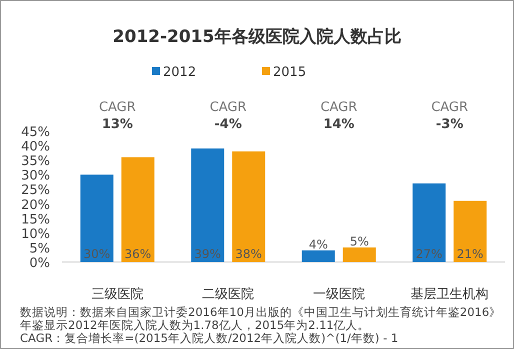 The image size is (514, 349). Describe the element at coordinates (209, 338) in the screenshot. I see `text: CAGR：复合增长率=(2015年入院人数/2012年入院人数)^(1/年数) - 1` at that location.